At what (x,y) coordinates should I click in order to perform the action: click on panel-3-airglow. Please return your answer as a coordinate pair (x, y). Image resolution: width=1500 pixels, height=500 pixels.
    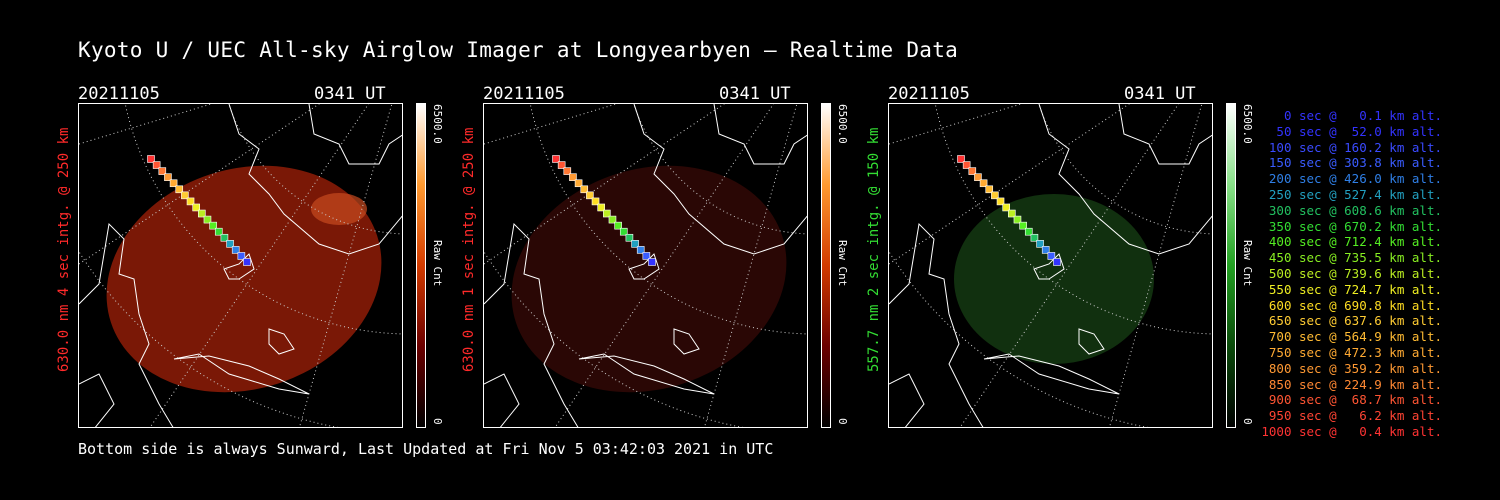
    Looking at the image, I should click on (1054, 279).